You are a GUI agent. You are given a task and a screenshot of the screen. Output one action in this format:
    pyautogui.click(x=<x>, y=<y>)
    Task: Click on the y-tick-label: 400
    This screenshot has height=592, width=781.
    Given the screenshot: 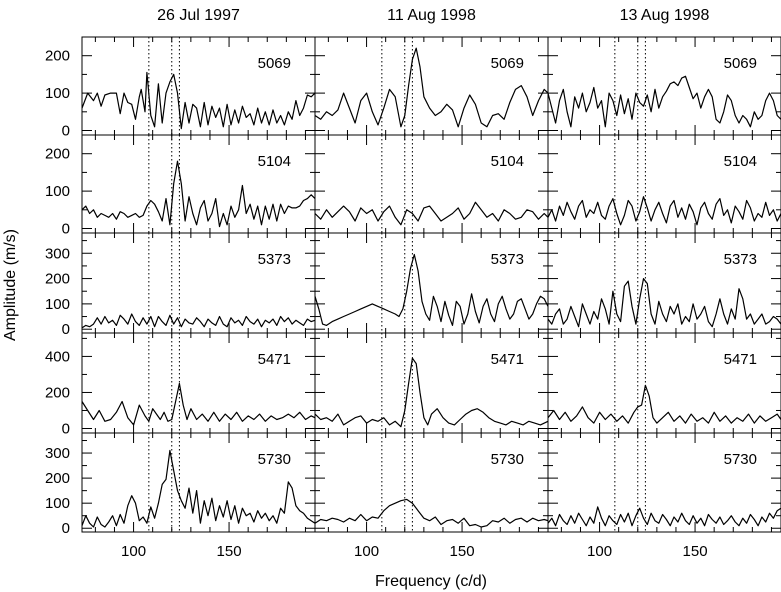 What is the action you would take?
    pyautogui.click(x=57, y=356)
    